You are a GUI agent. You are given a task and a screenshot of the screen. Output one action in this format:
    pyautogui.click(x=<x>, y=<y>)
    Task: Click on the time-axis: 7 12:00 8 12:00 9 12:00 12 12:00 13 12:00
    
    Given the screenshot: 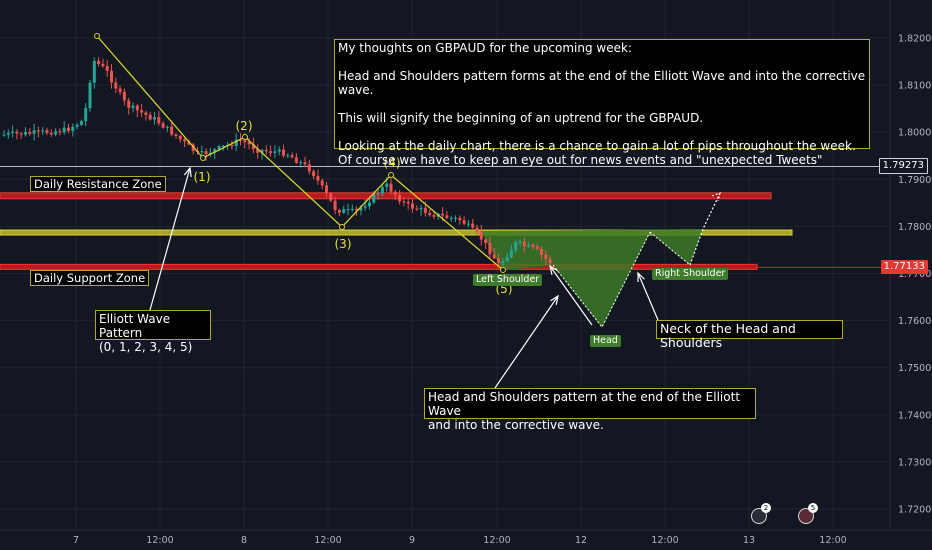 What is the action you would take?
    pyautogui.click(x=466, y=537)
    